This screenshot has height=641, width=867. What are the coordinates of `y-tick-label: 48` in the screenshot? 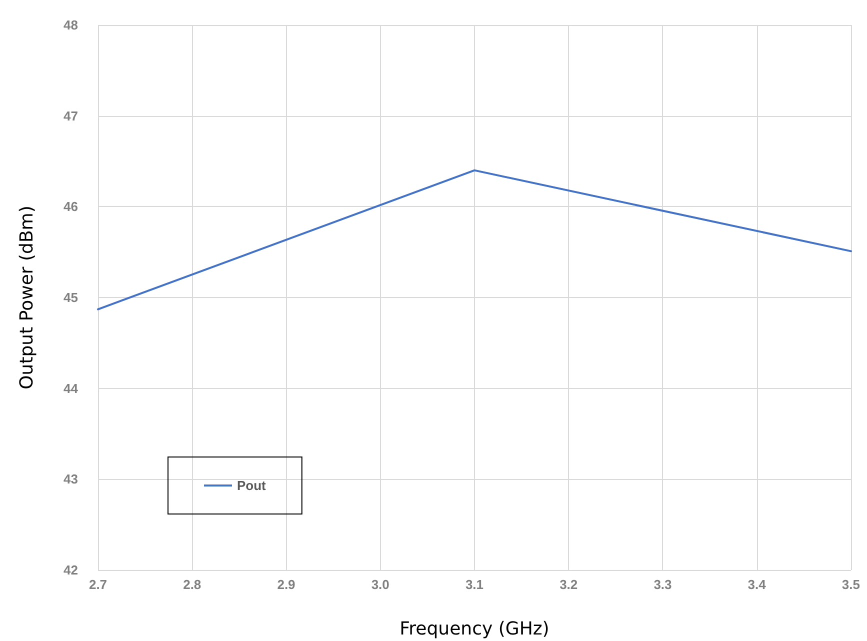 It's located at (71, 25).